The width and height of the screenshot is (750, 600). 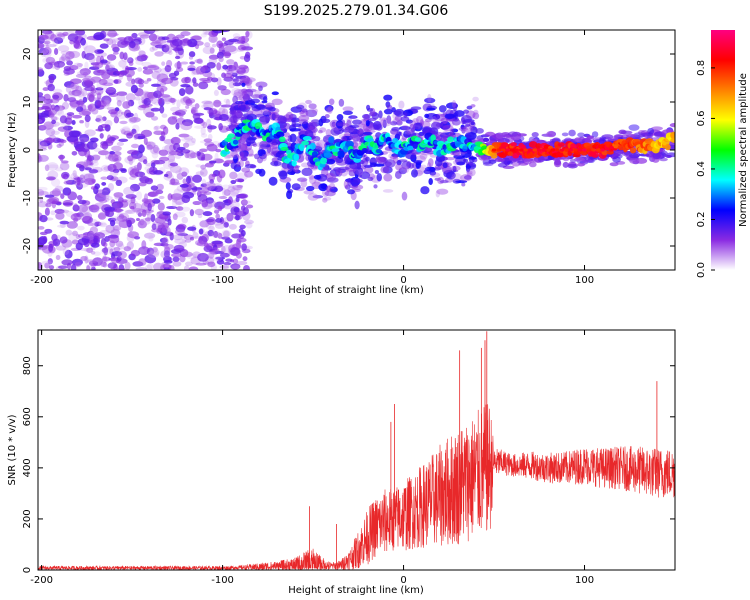 I want to click on y-tick-label: 800, so click(x=27, y=365).